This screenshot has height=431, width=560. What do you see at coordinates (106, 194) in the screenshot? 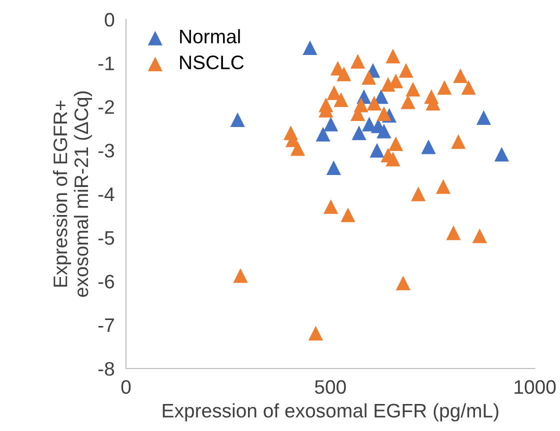
I see `y-tick-label: -4` at bounding box center [106, 194].